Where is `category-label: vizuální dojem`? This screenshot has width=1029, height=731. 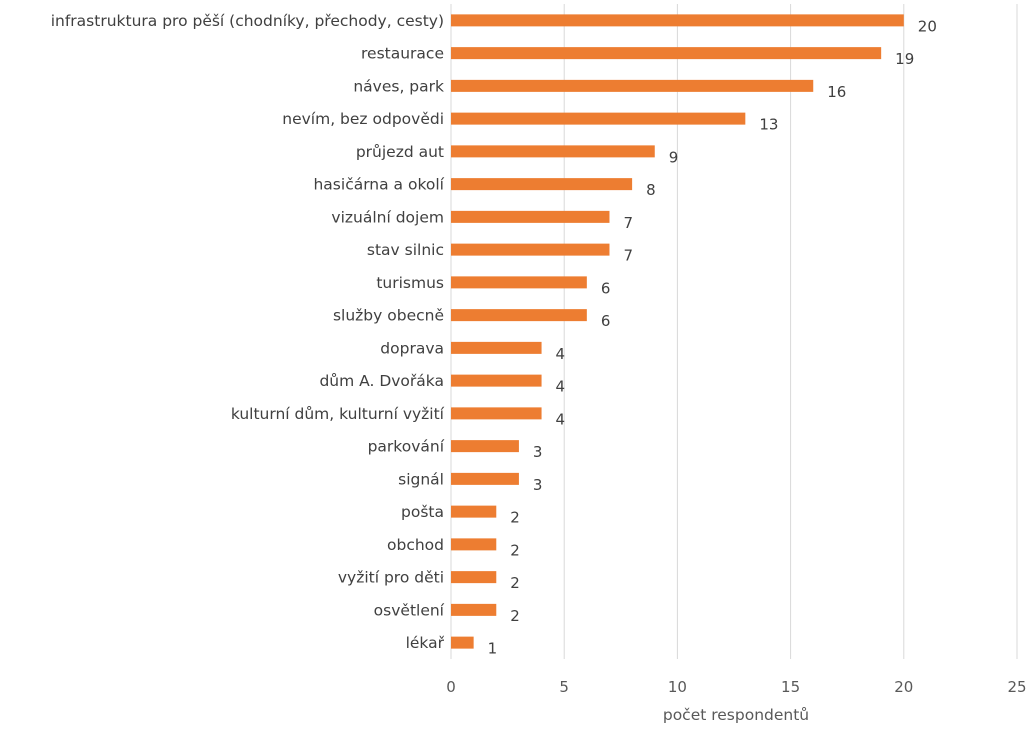 category-label: vizuální dojem is located at coordinates (387, 217).